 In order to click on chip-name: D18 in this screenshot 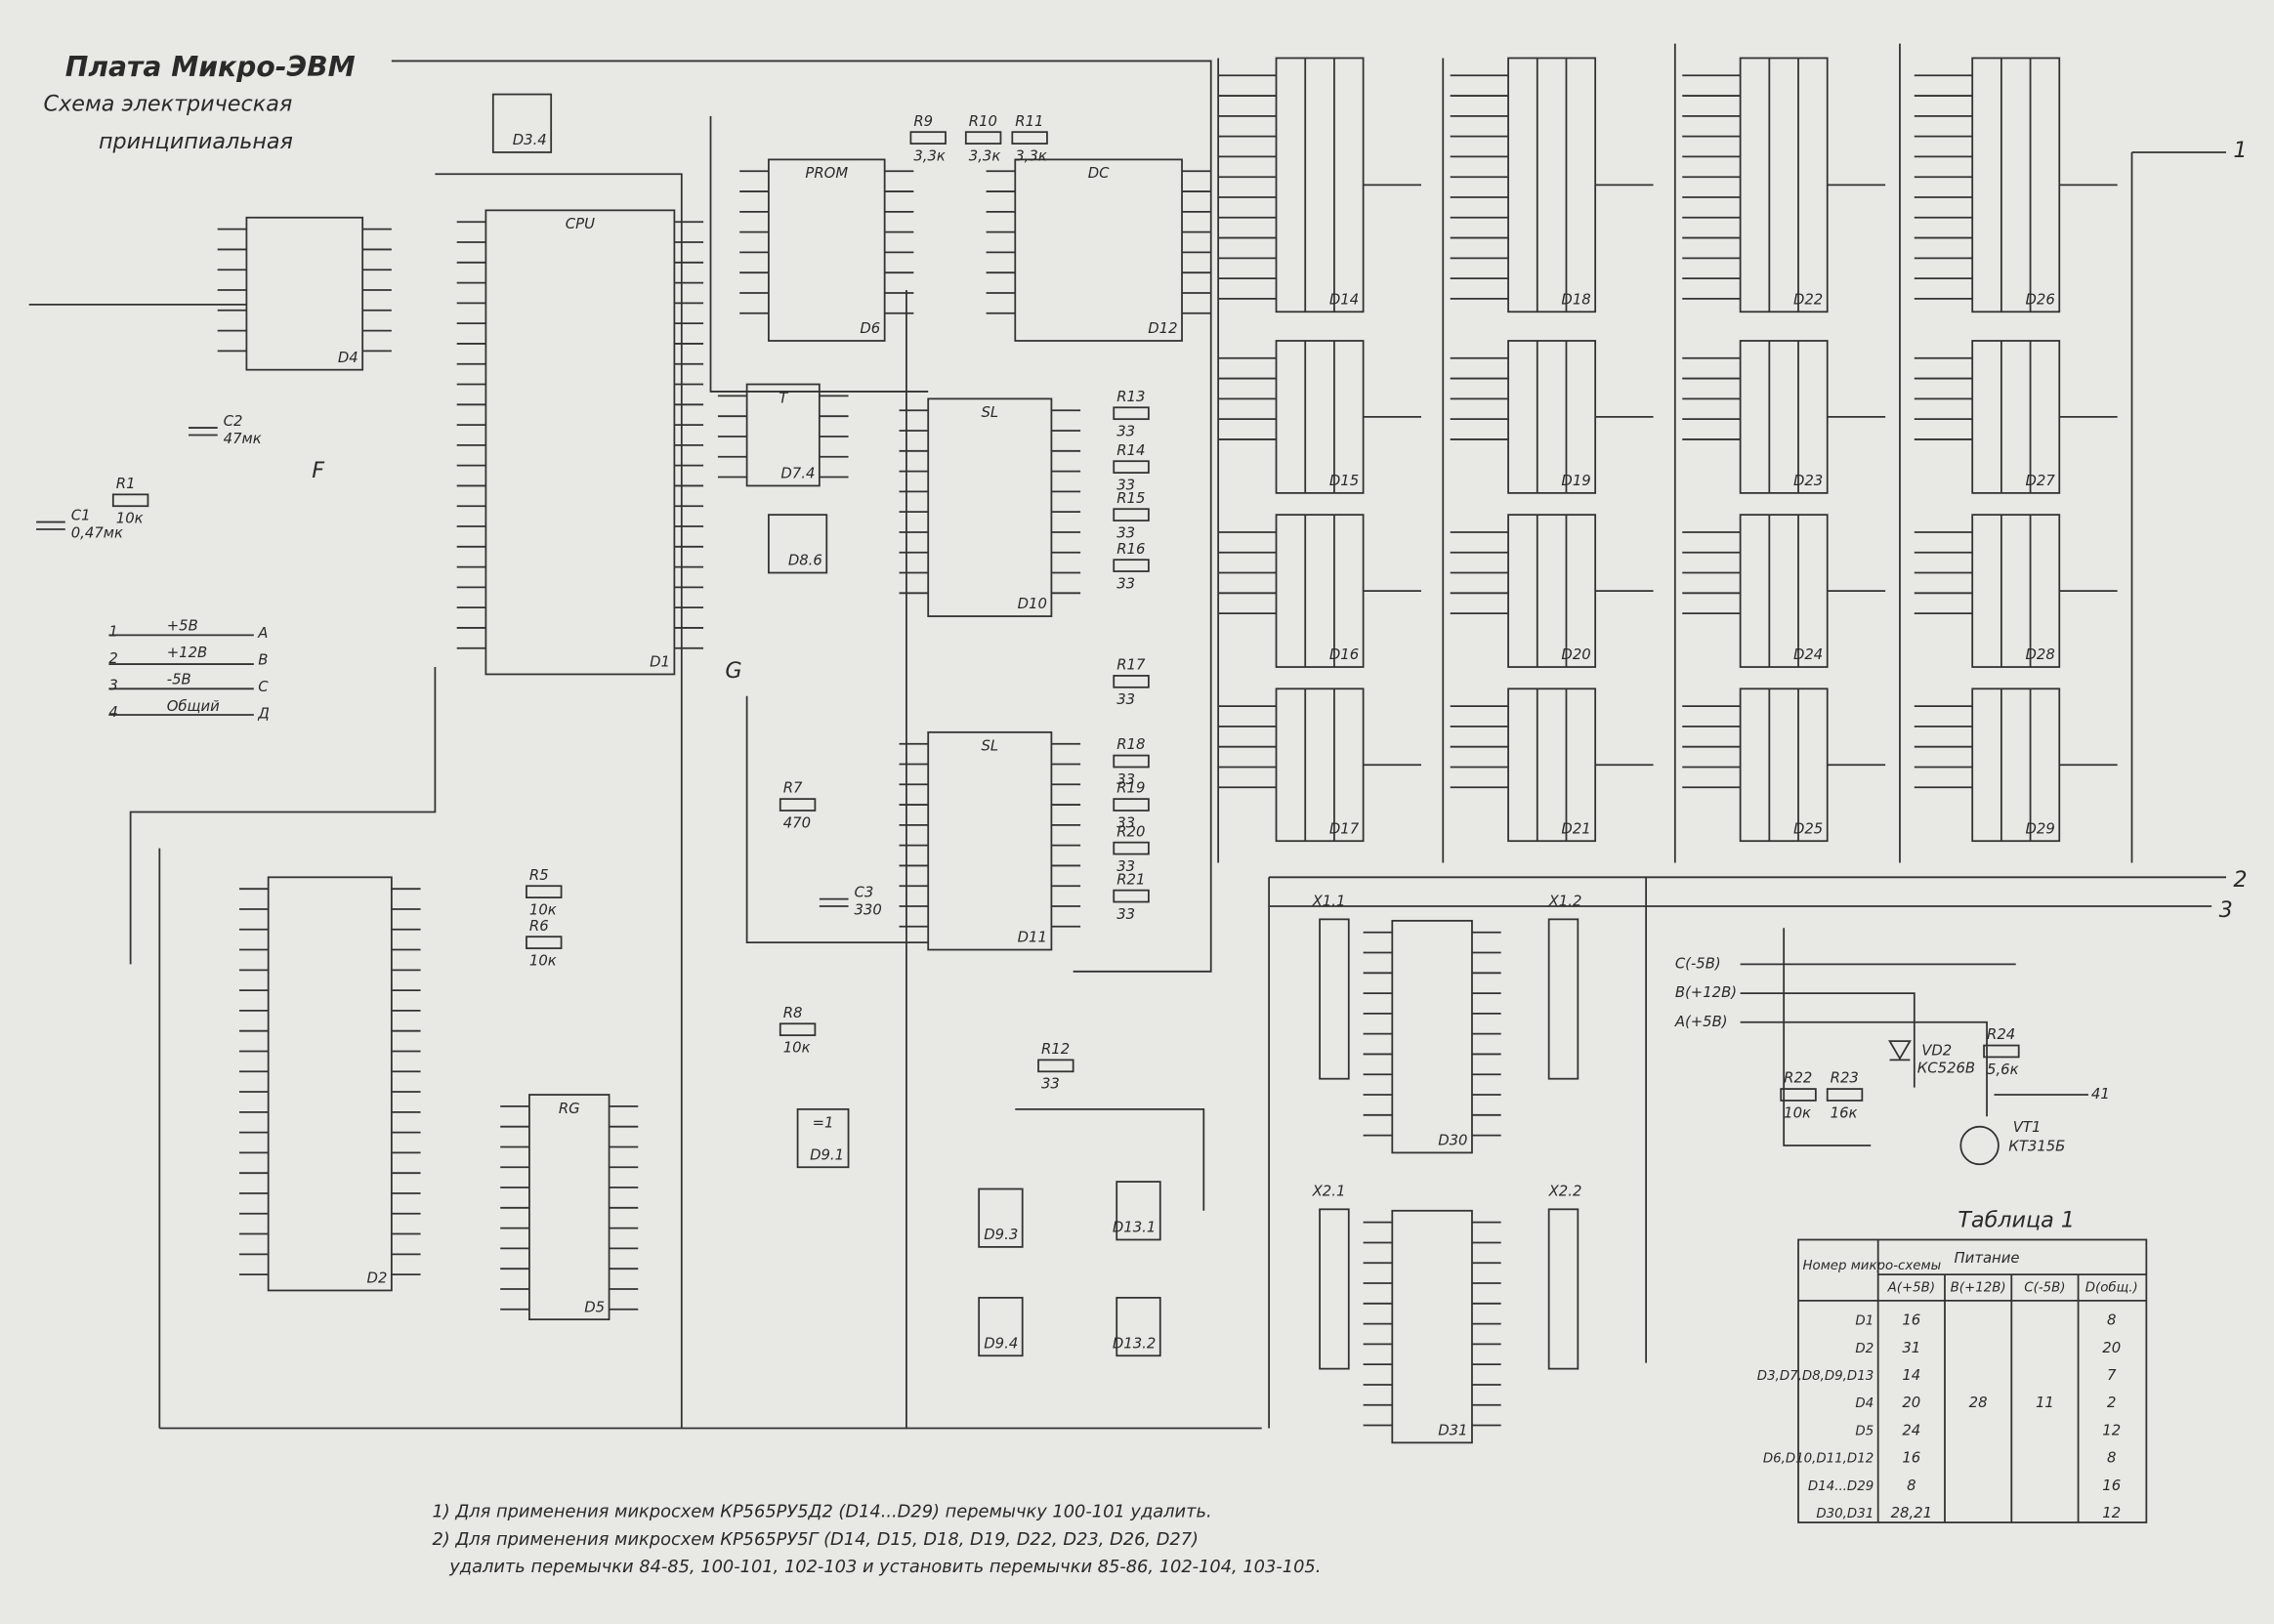, I will do `click(1575, 299)`.